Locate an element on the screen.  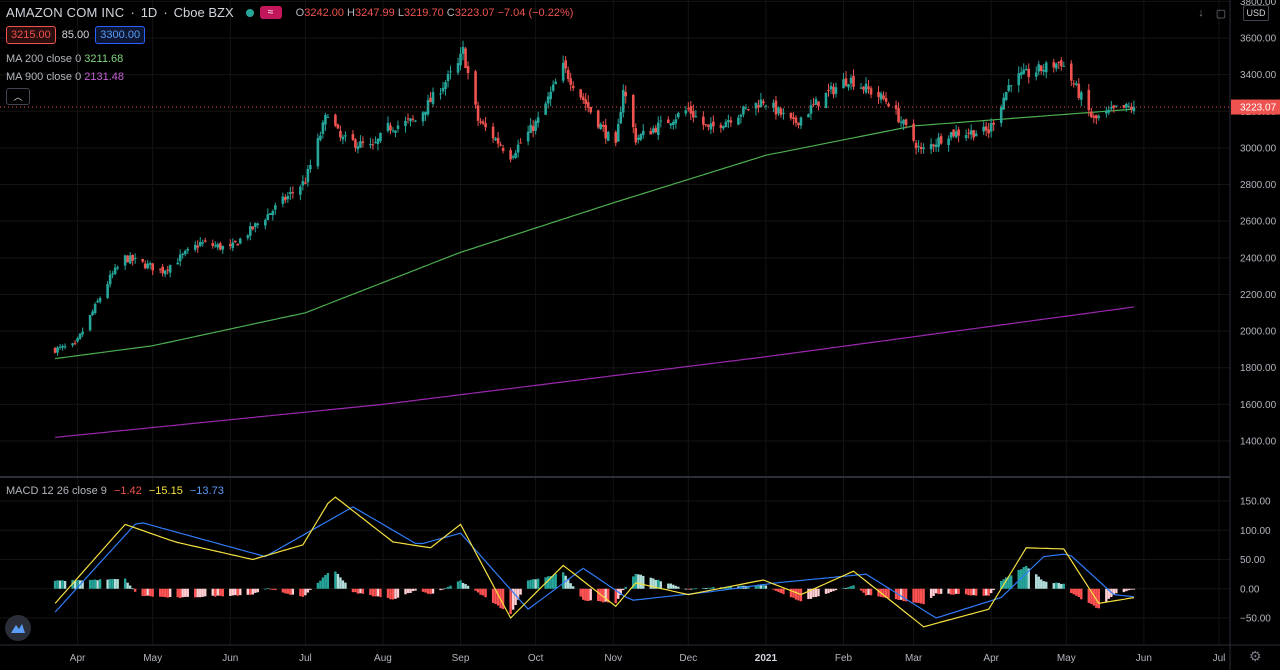
macd-axis: 150.00 100.00 50.00 0.00 −50.00 is located at coordinates (1255, 561).